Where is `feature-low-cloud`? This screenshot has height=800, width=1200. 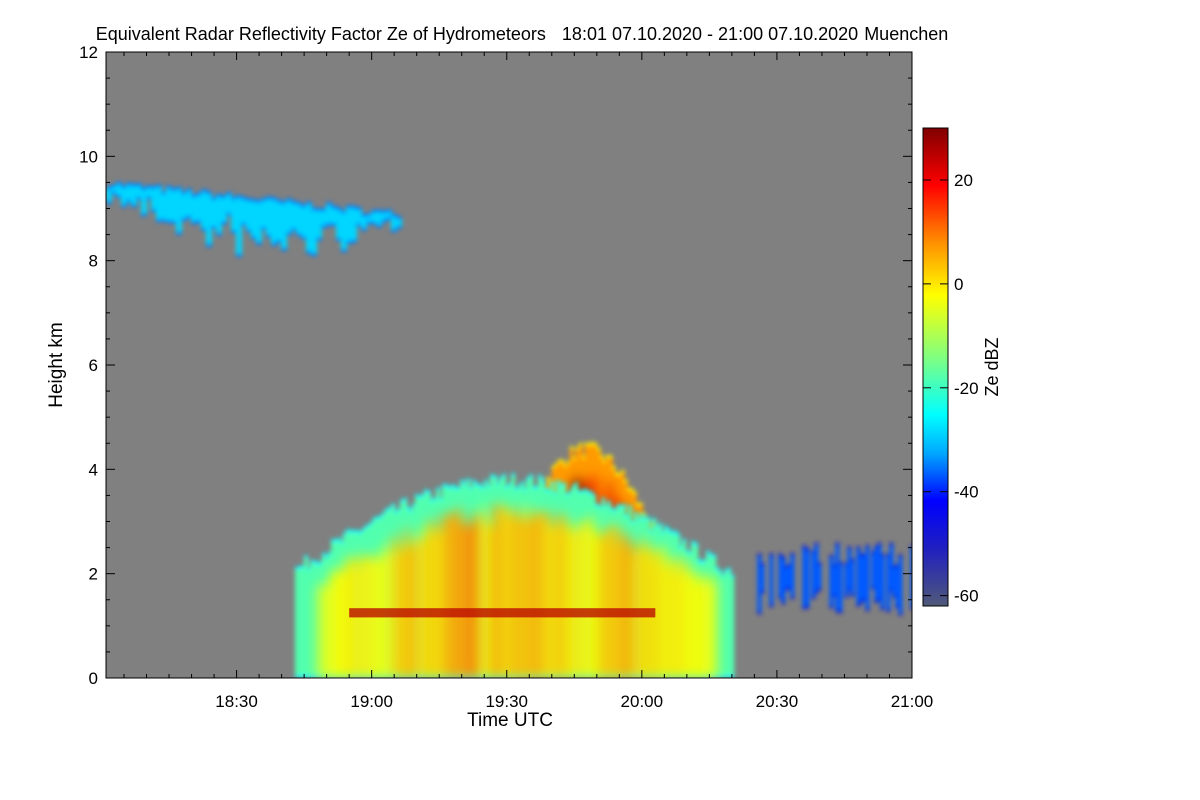 feature-low-cloud is located at coordinates (834, 579).